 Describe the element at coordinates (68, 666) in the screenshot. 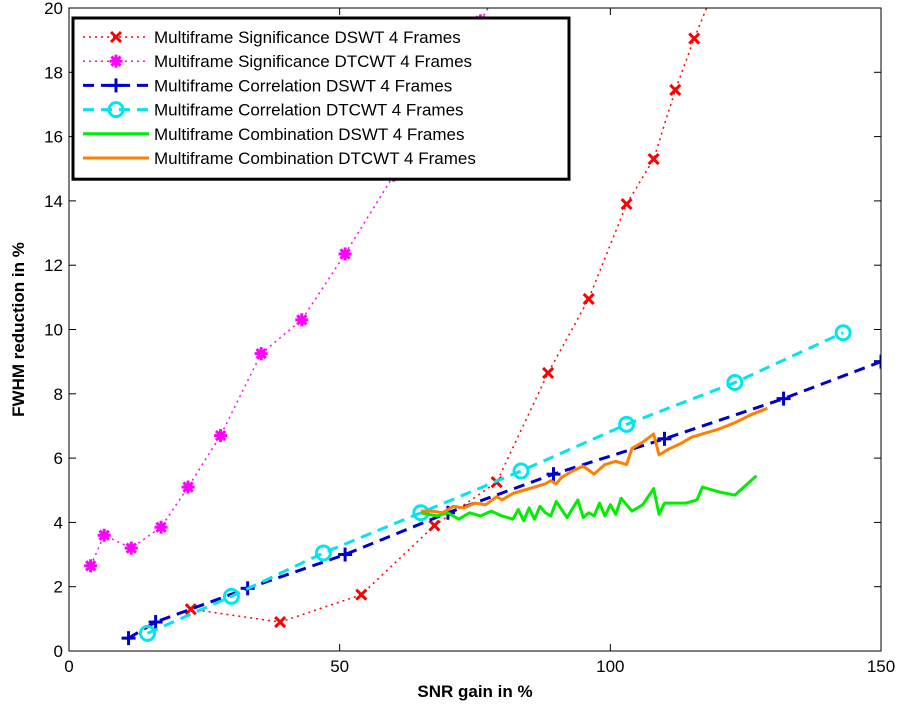

I see `x-tick-label: 0` at that location.